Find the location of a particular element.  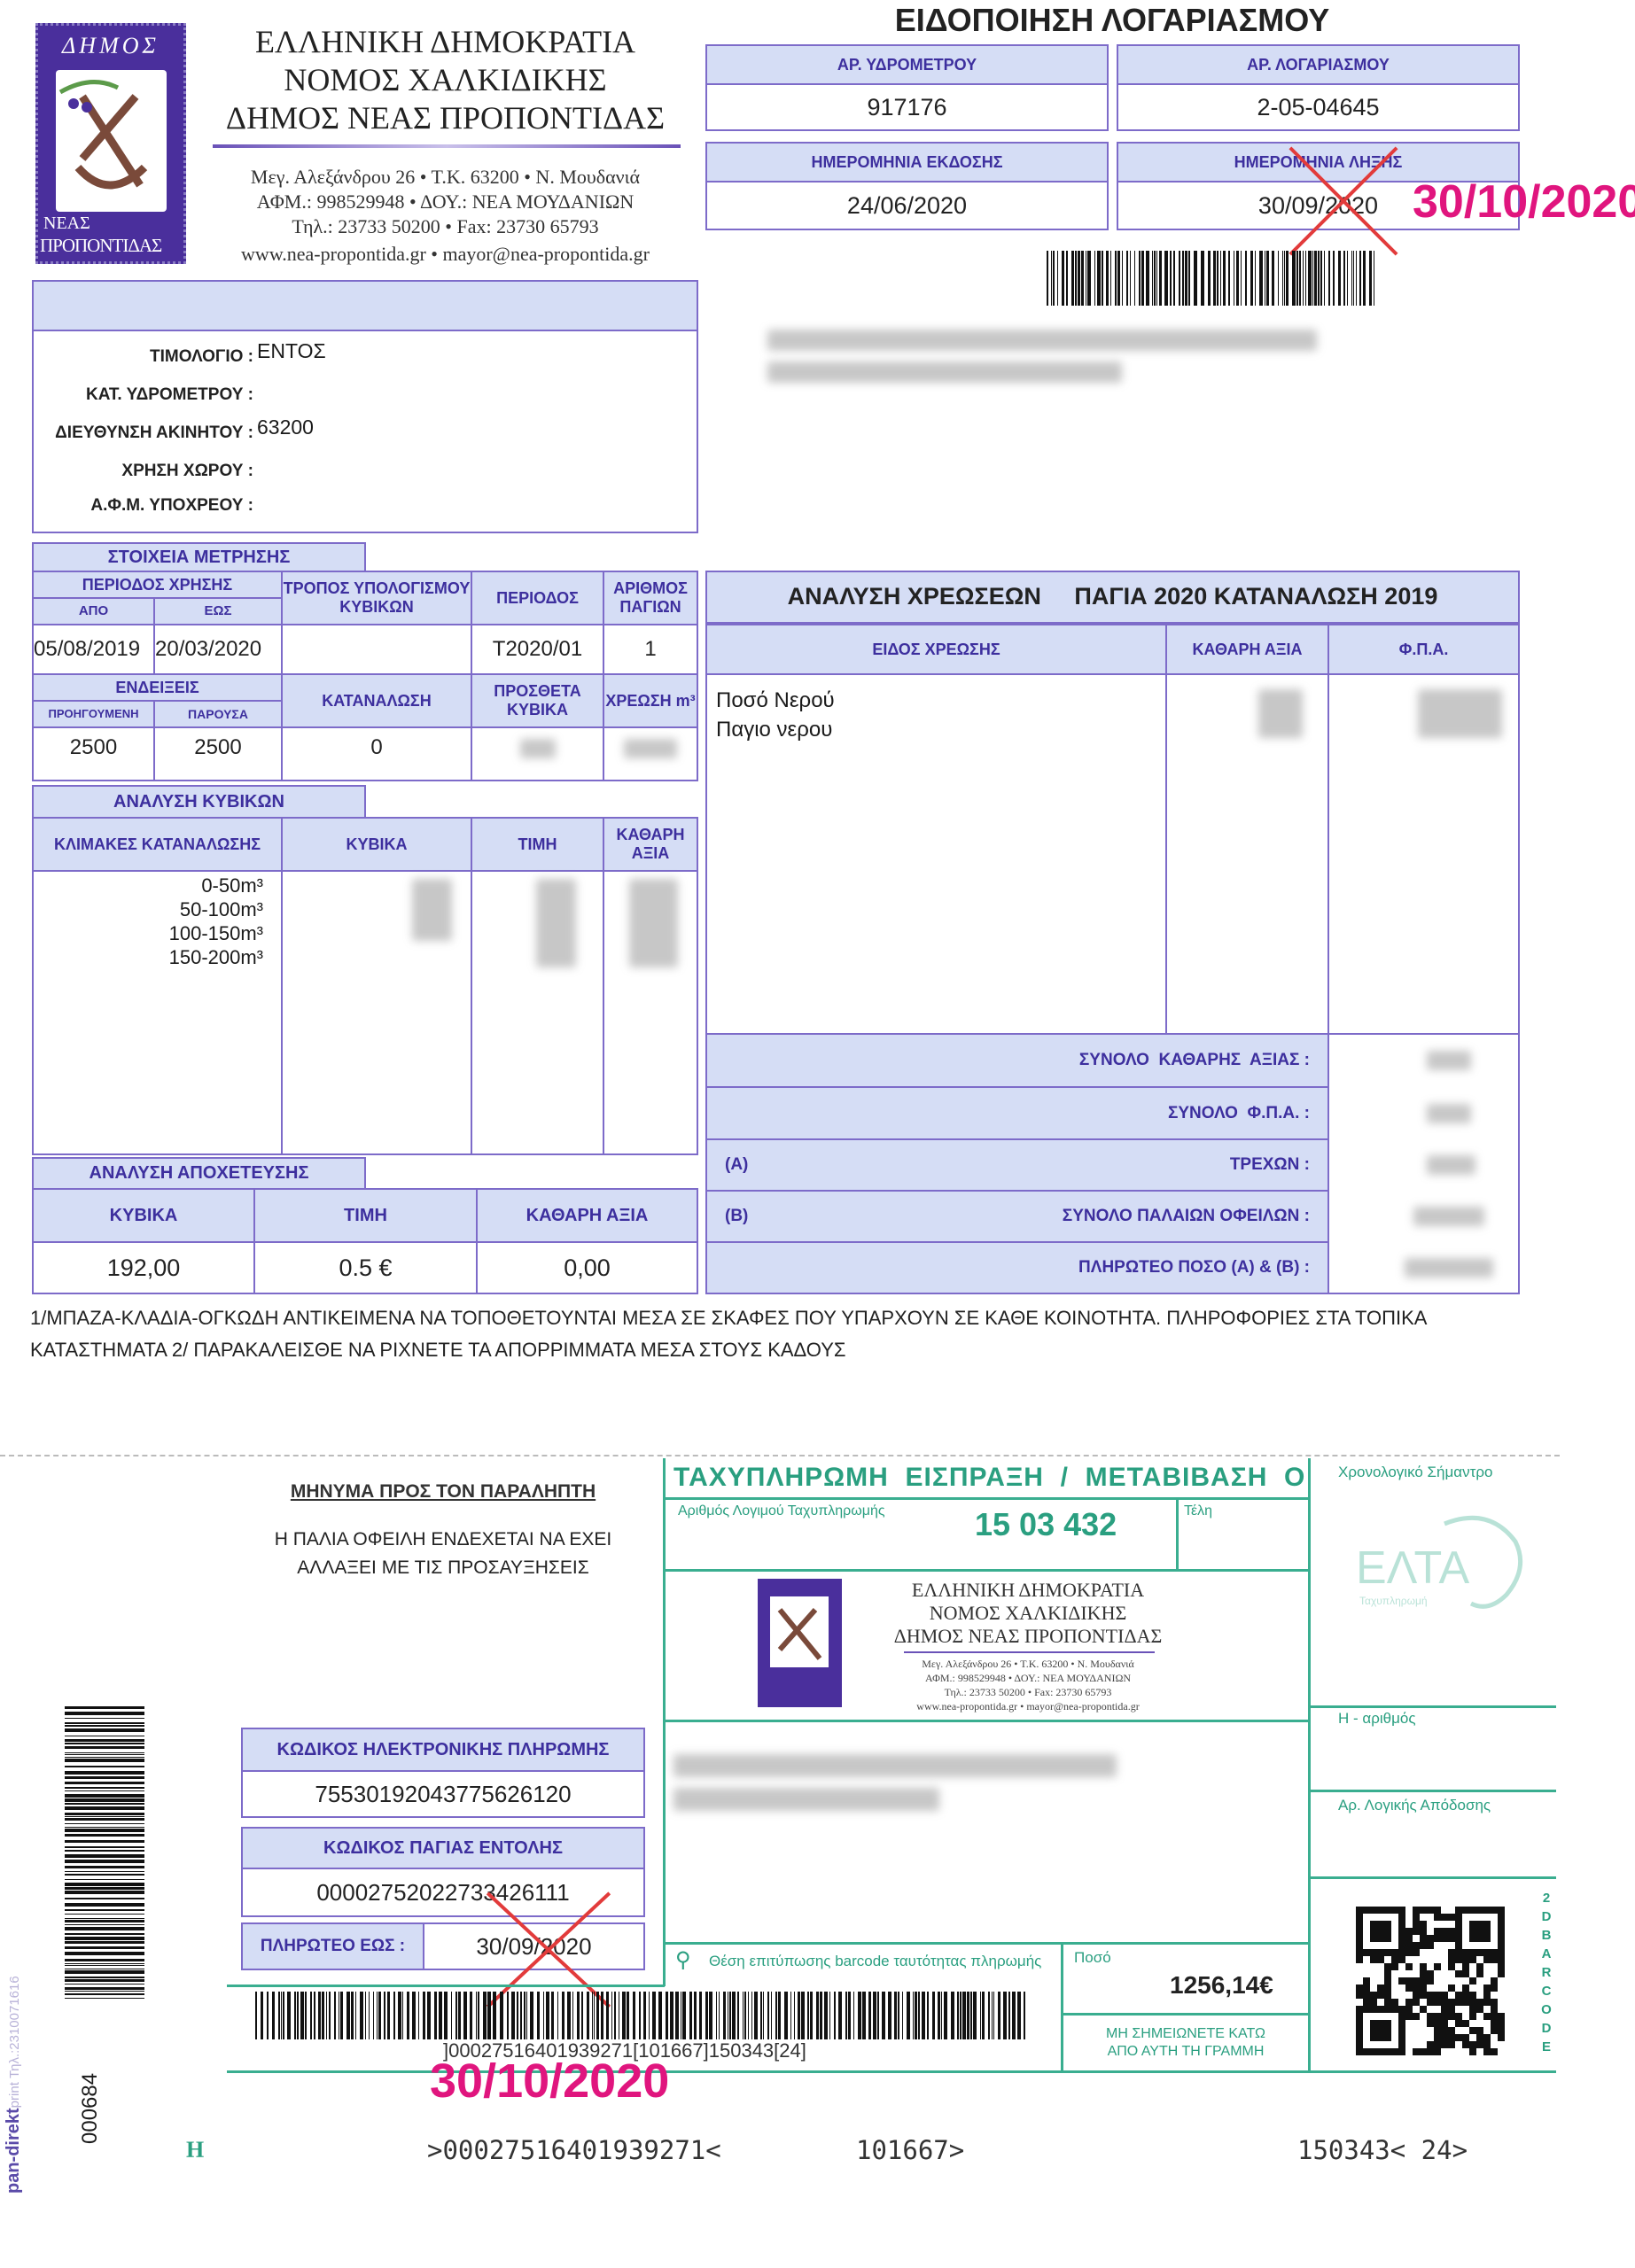

h-mark: Η is located at coordinates (195, 2150).